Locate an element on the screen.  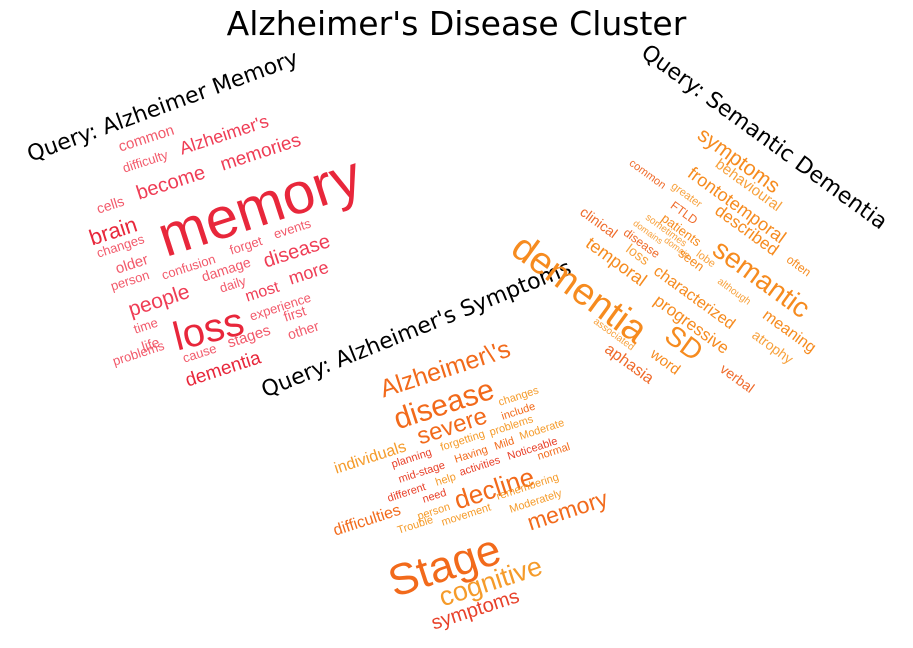
cloud-word: difficulties is located at coordinates (367, 520).